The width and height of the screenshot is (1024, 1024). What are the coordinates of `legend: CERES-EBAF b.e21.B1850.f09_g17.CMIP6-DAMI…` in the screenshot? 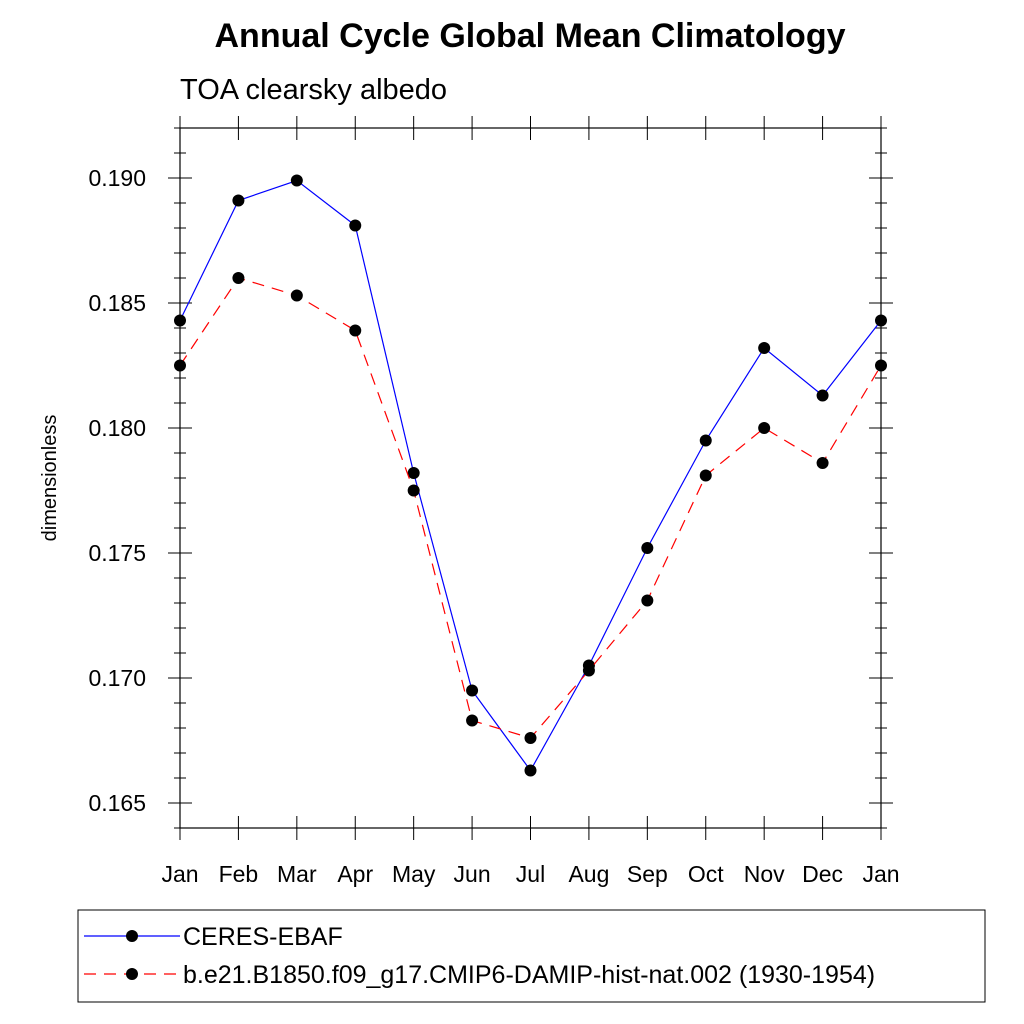 It's located at (479, 956).